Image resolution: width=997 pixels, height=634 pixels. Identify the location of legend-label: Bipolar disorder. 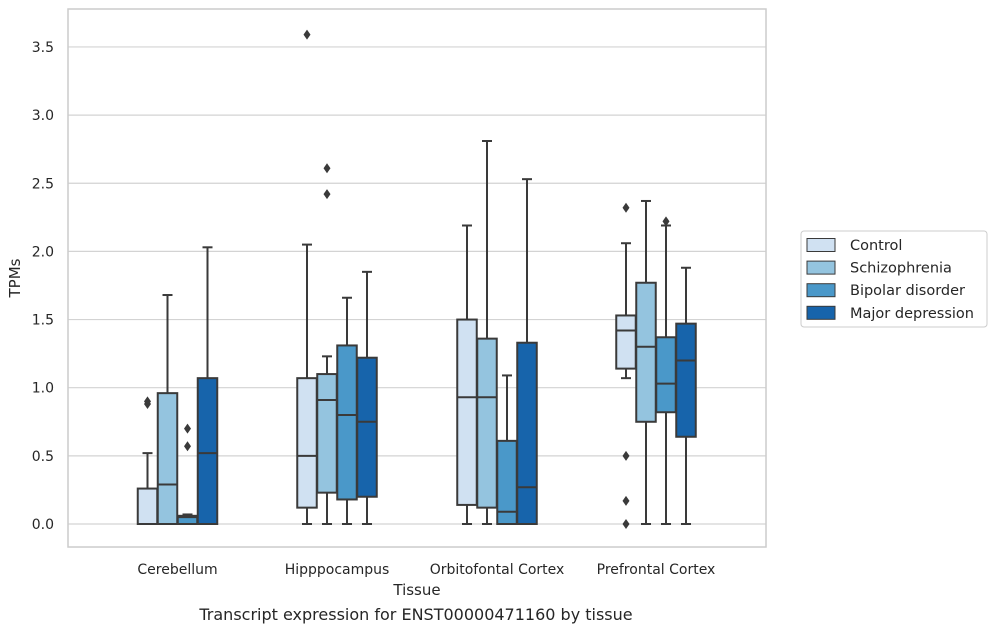
(907, 291).